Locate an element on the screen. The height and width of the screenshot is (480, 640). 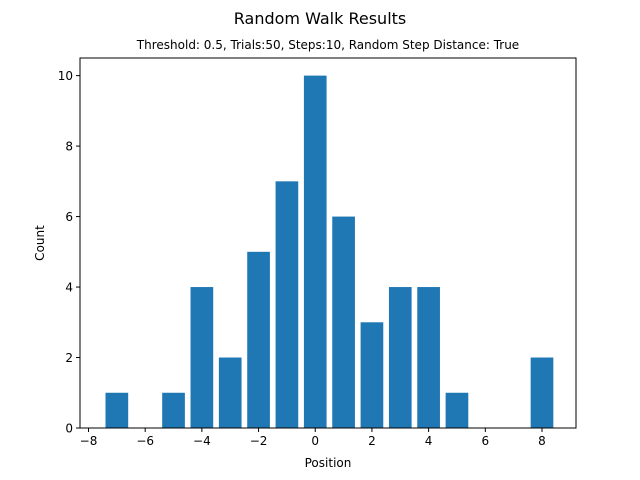
y-tick-label: 0 is located at coordinates (69, 429).